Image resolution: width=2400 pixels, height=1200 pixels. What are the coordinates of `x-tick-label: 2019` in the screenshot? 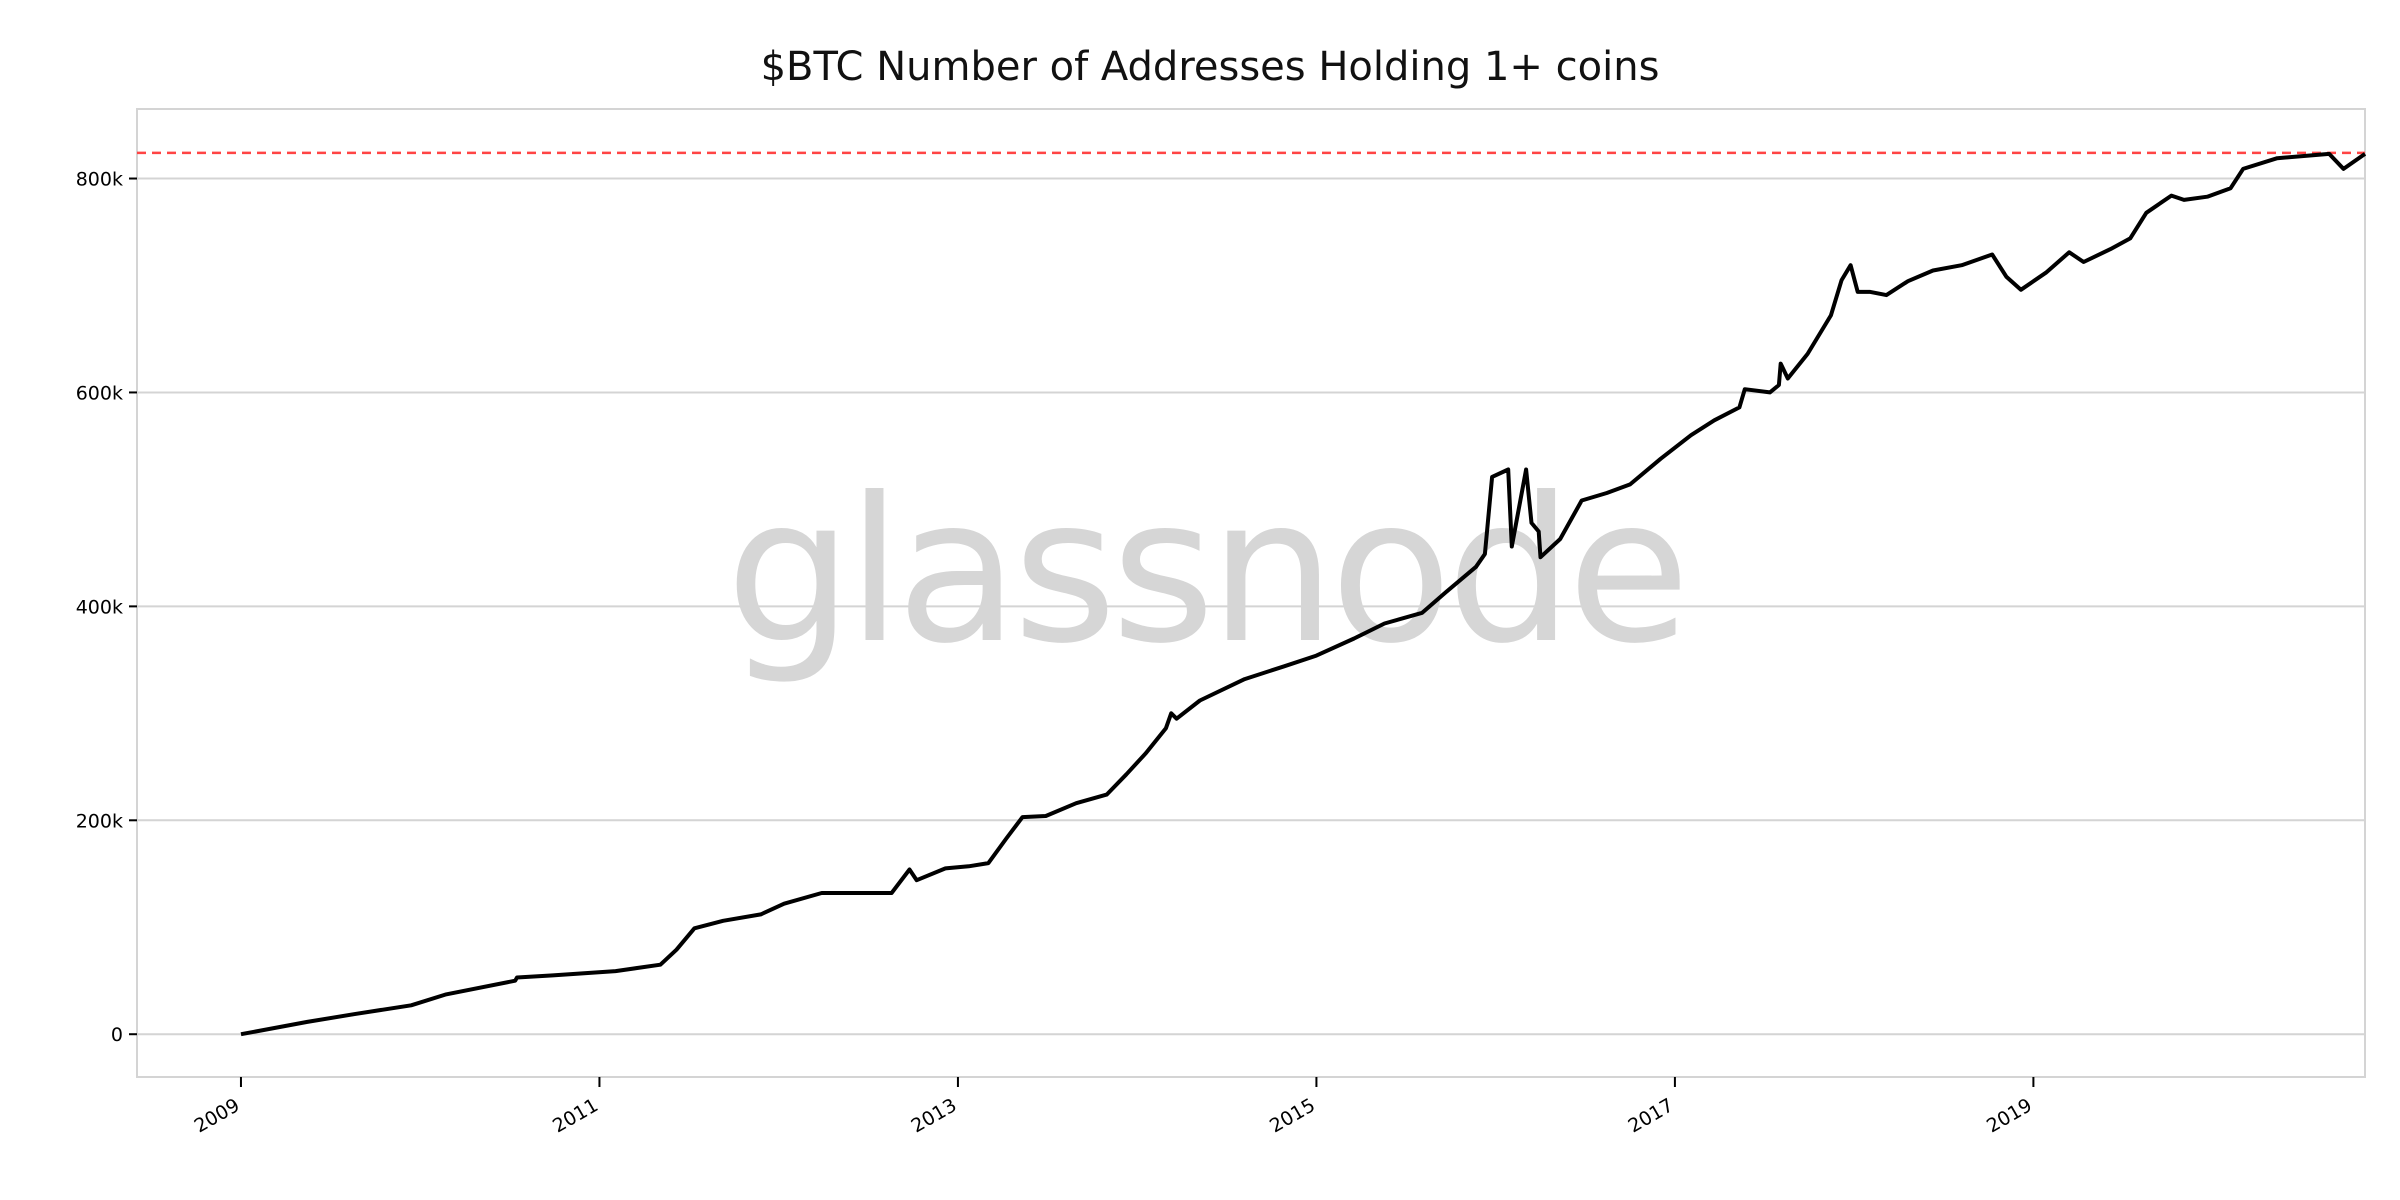 It's located at (2009, 1115).